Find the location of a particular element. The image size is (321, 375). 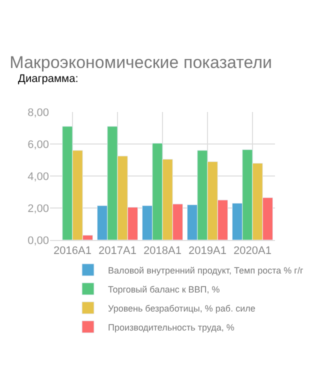

text: Диаграмма: is located at coordinates (48, 79).